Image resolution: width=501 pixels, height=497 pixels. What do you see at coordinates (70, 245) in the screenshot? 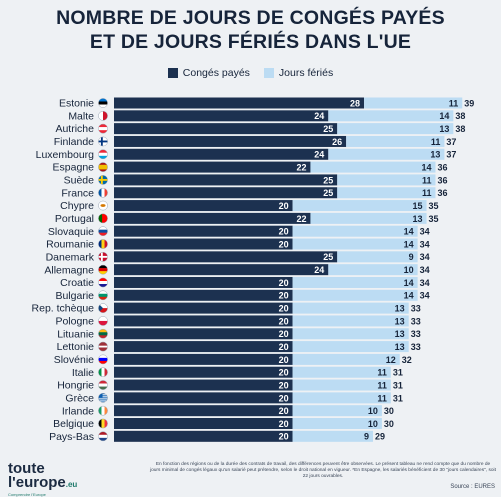
I see `category-label: Roumanie` at bounding box center [70, 245].